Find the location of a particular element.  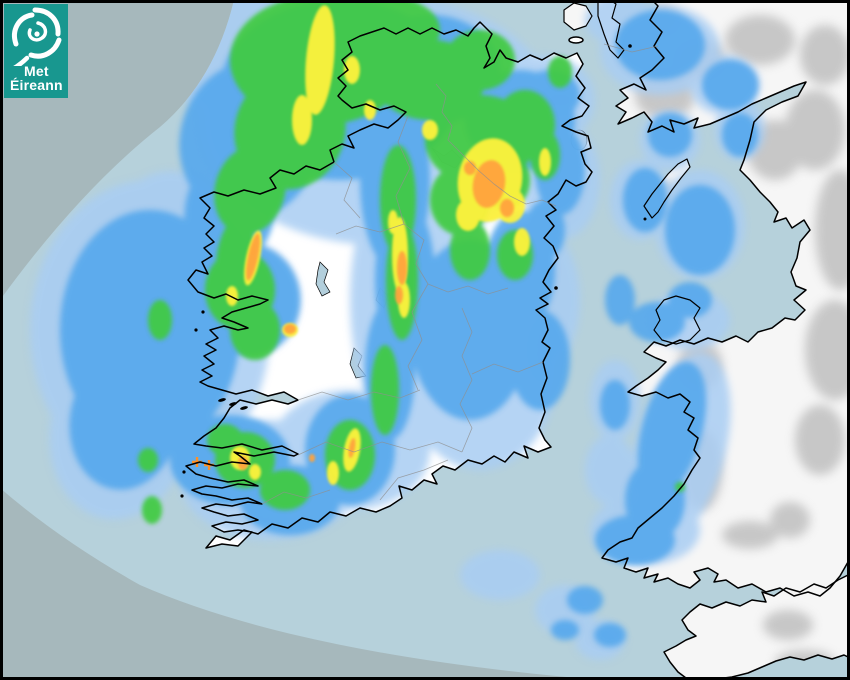

logo-text-eireann: Éireann is located at coordinates (36, 85).